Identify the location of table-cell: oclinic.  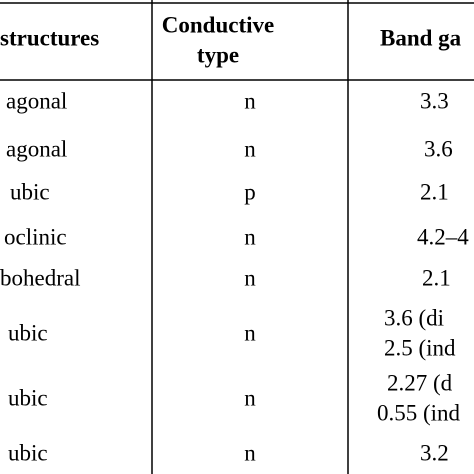
(35, 236).